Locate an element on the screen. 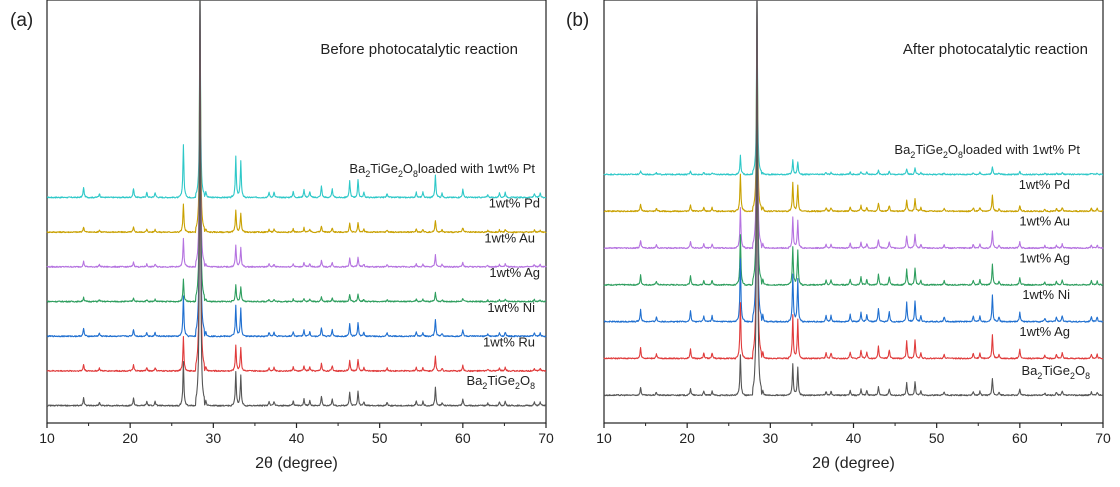 Image resolution: width=1120 pixels, height=487 pixels. panel-annotation: Before photocatalytic reaction is located at coordinates (419, 49).